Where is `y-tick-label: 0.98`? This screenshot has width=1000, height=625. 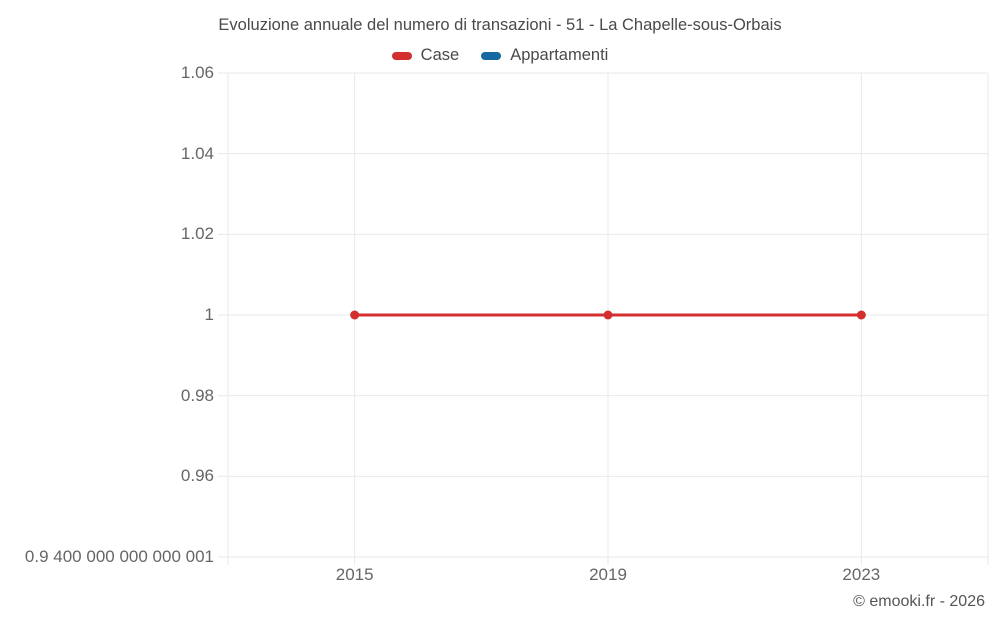
y-tick-label: 0.98 is located at coordinates (197, 395).